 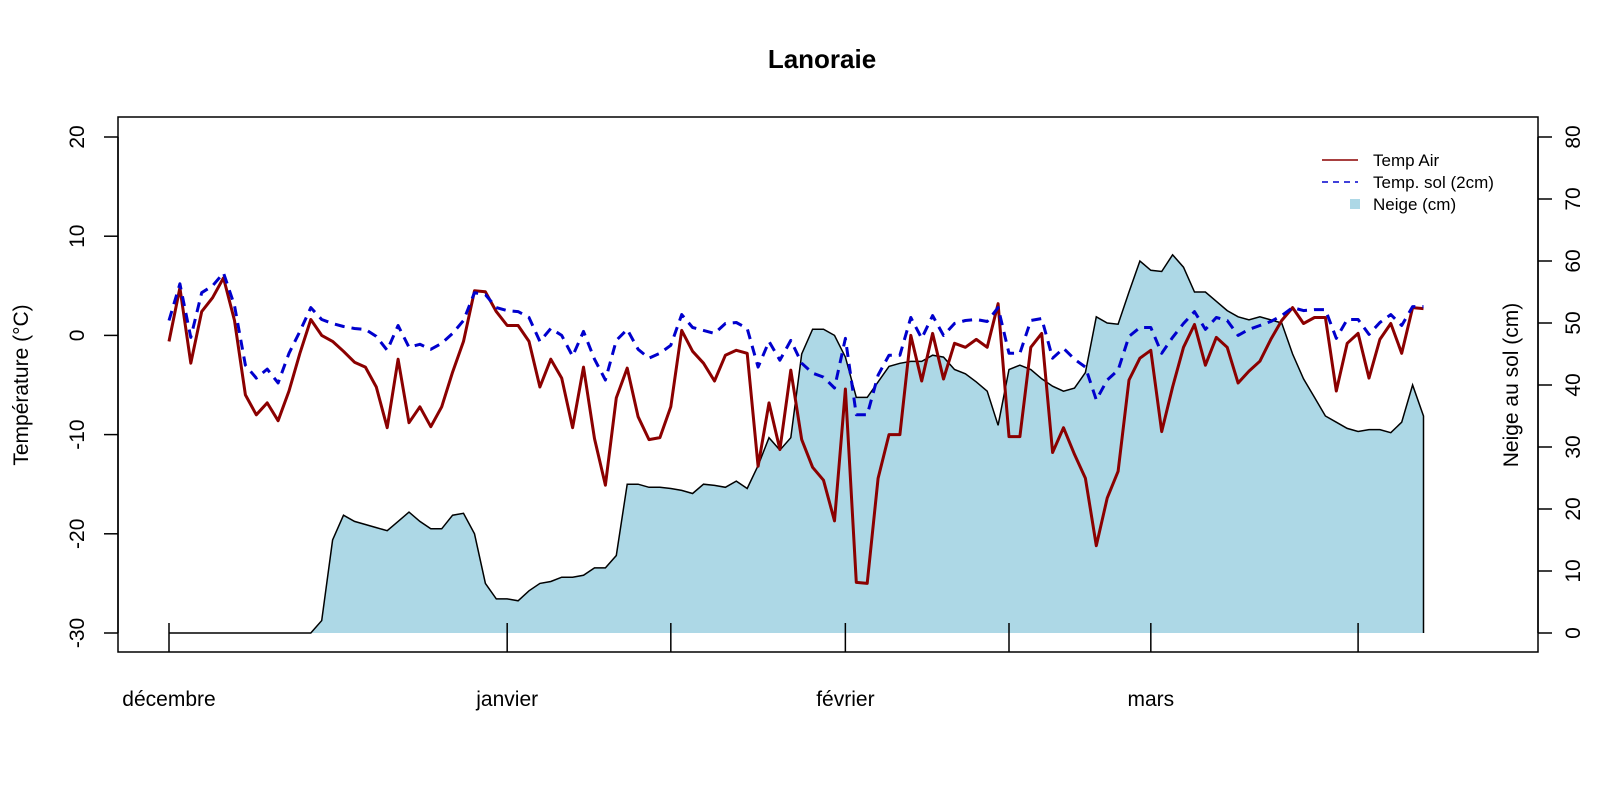 I want to click on left-tick-label: -20, so click(x=77, y=534).